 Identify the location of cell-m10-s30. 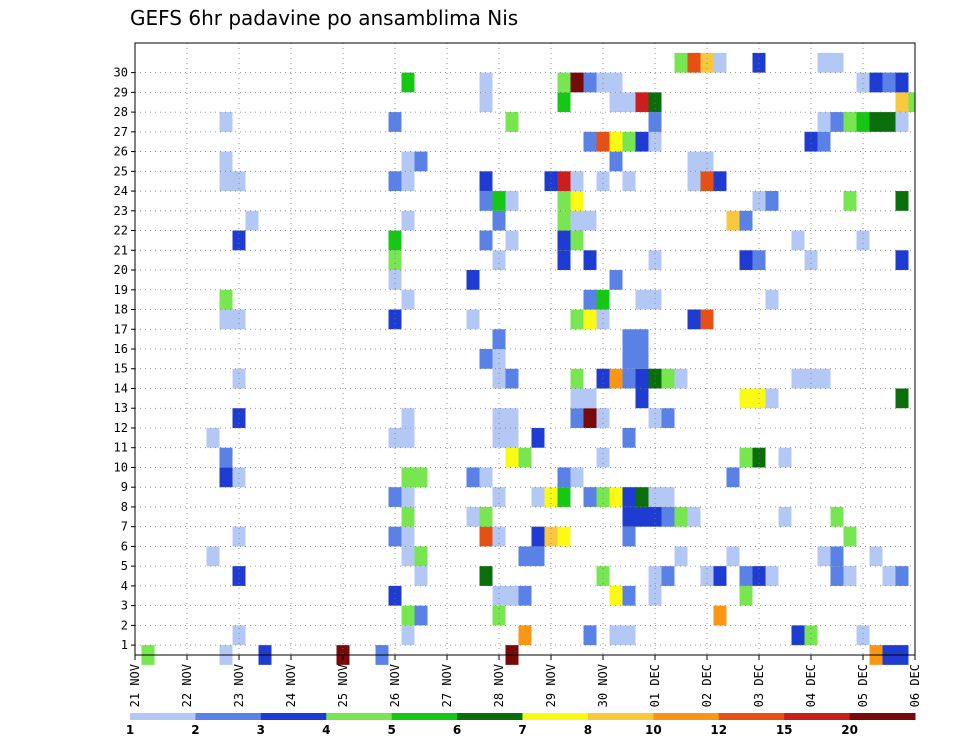
(525, 457).